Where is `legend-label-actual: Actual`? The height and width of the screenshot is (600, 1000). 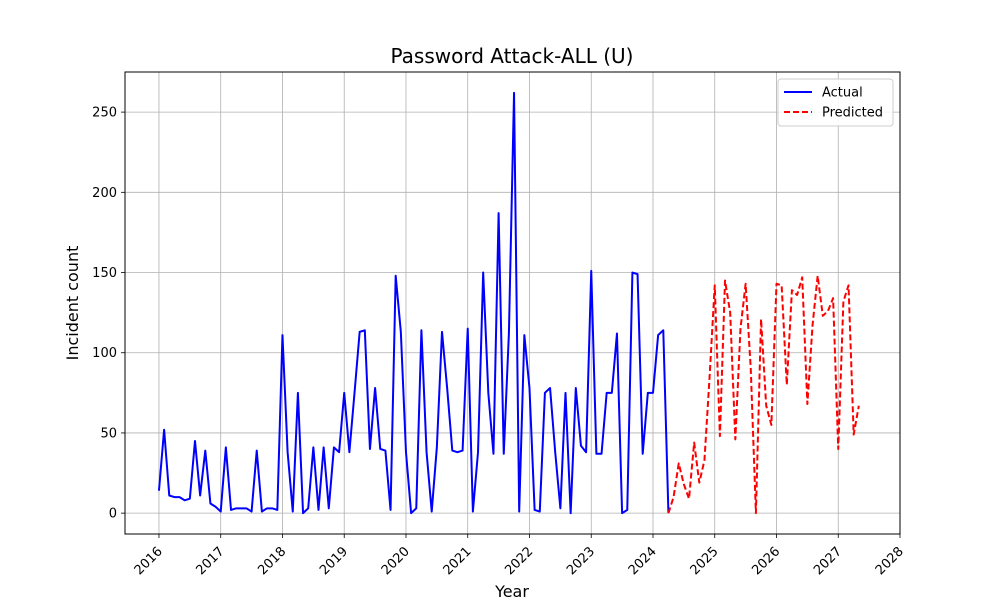 legend-label-actual: Actual is located at coordinates (842, 93).